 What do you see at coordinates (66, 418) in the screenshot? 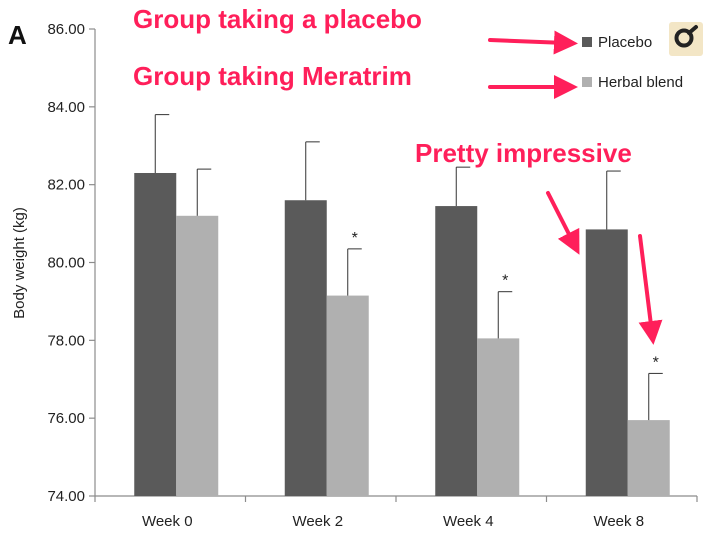
I see `y-tick-label: 76.00` at bounding box center [66, 418].